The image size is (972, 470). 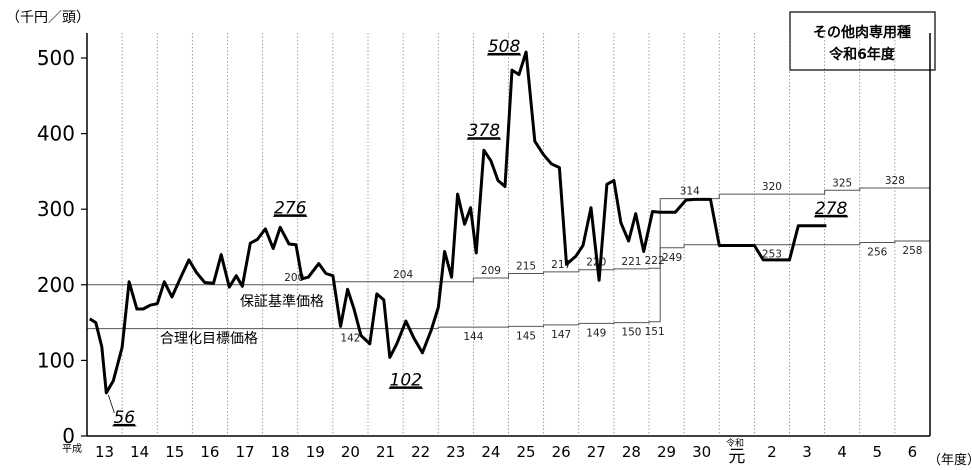 What do you see at coordinates (56, 58) in the screenshot?
I see `y-tick-label: 500` at bounding box center [56, 58].